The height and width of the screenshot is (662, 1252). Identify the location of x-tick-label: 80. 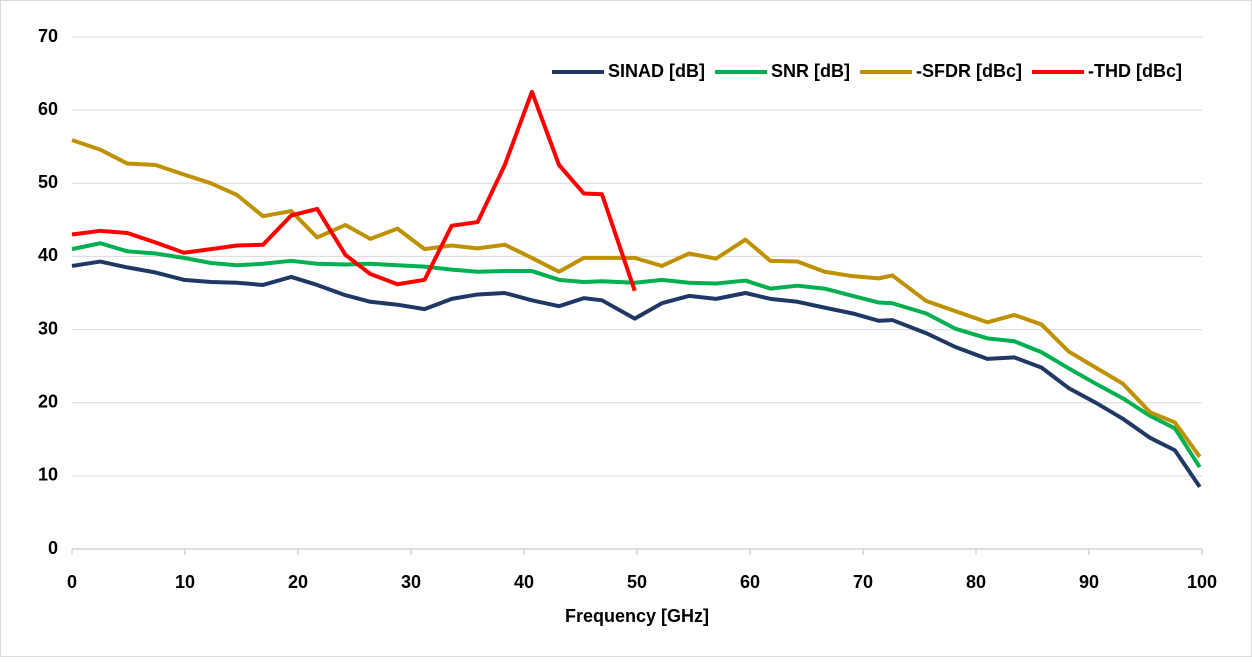
(976, 582).